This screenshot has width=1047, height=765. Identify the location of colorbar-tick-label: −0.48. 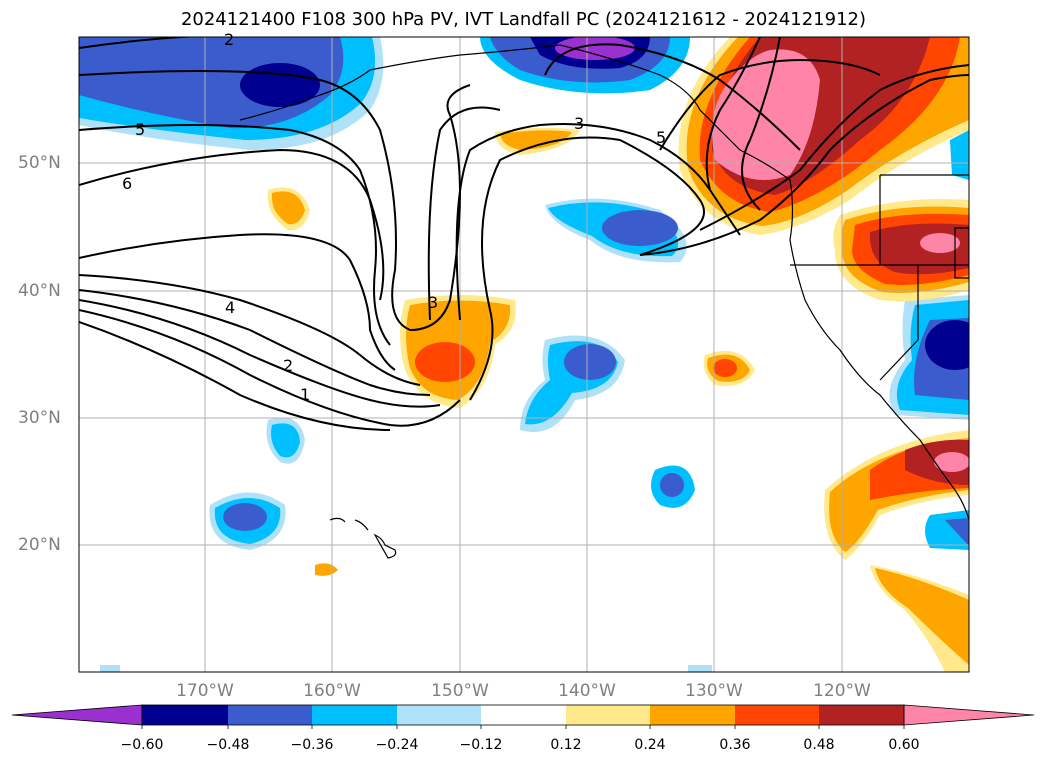
(228, 745).